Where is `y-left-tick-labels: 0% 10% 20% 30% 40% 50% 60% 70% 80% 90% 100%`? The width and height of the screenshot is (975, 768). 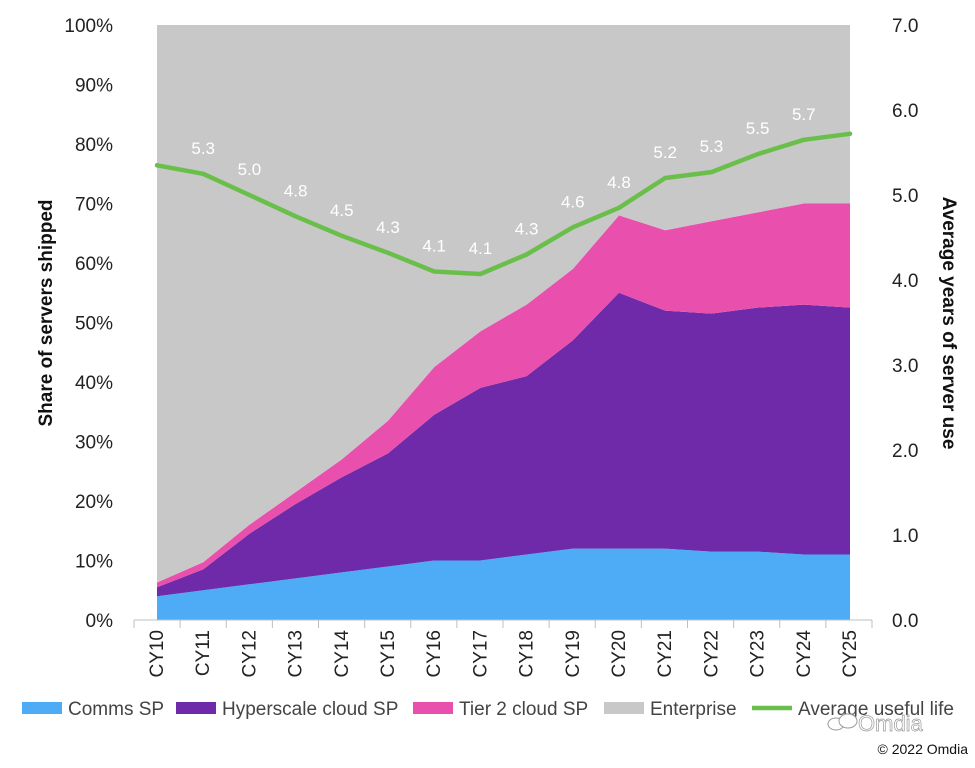 y-left-tick-labels: 0% 10% 20% 30% 40% 50% 60% 70% 80% 90% 100% is located at coordinates (88, 324).